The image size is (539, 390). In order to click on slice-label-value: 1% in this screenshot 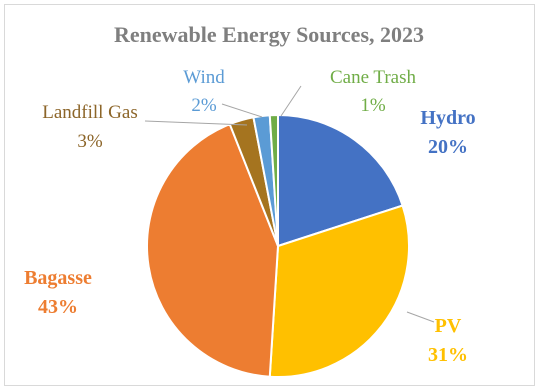, I will do `click(373, 105)`.